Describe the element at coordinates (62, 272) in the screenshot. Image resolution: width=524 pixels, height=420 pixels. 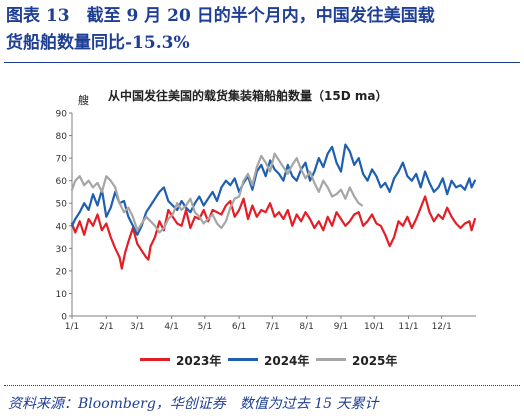
I see `y-tick-label: 20` at that location.